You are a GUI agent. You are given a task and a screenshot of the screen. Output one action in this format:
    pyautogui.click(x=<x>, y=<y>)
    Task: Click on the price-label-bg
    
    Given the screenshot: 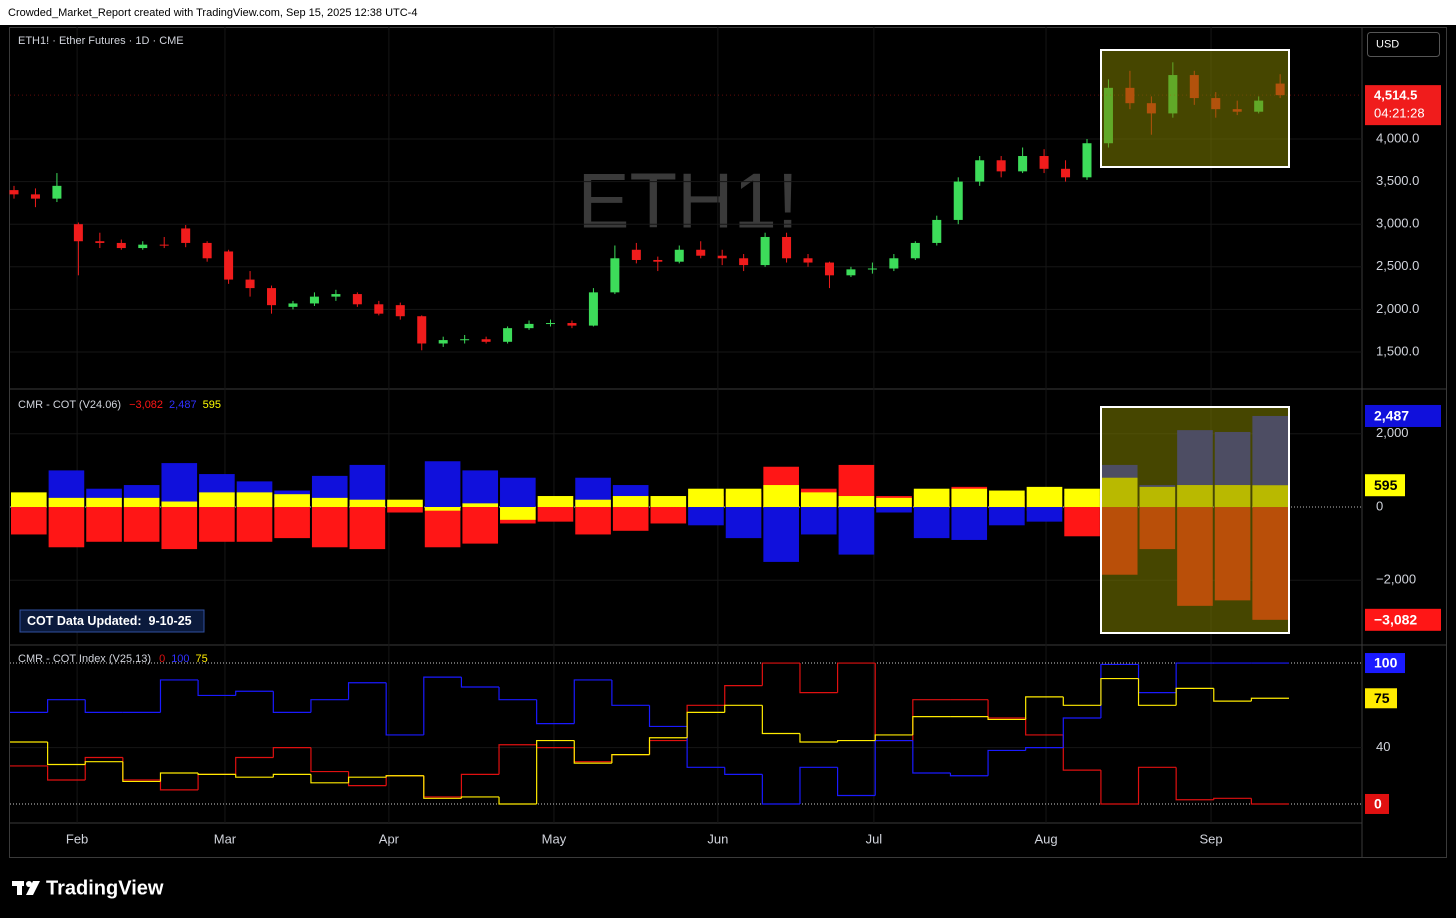 What is the action you would take?
    pyautogui.click(x=1403, y=105)
    